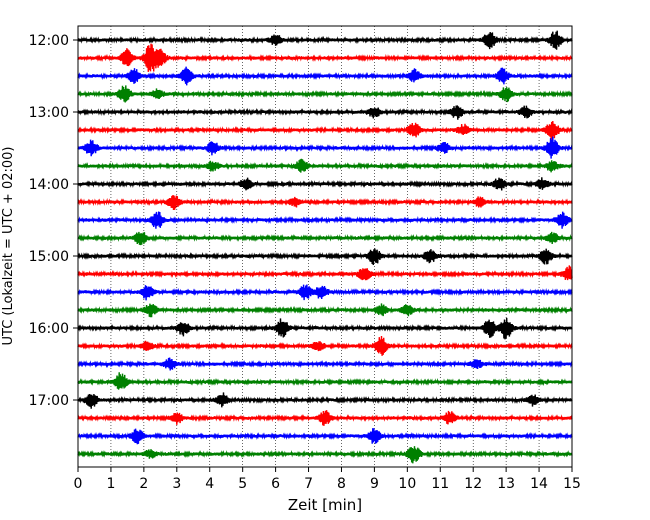 This screenshot has width=650, height=520. I want to click on x-axis-label: Zeit [min], so click(325, 505).